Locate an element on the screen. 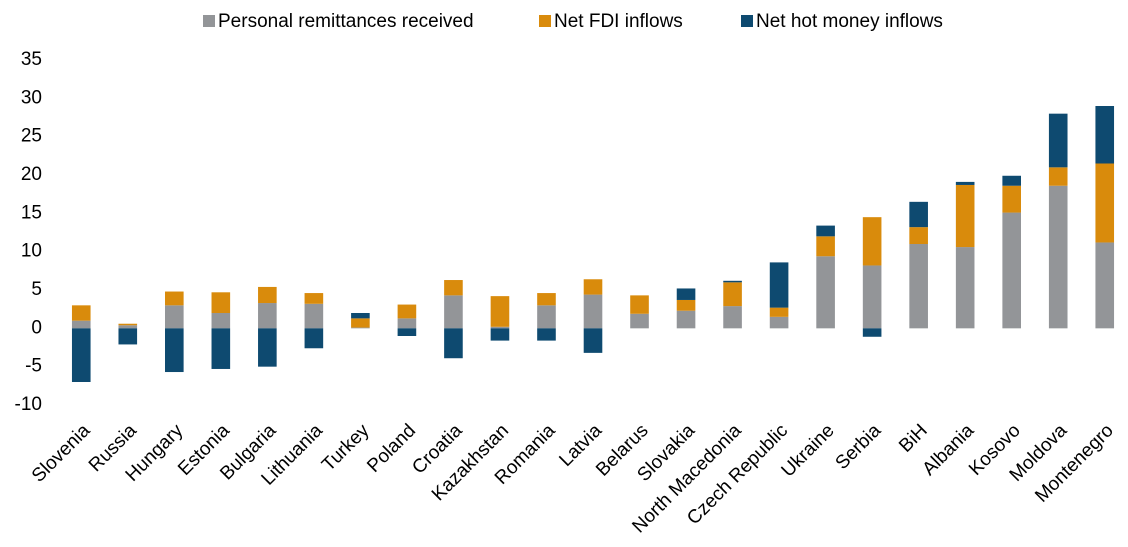 This screenshot has width=1128, height=547. x-tick-label: Albania is located at coordinates (949, 450).